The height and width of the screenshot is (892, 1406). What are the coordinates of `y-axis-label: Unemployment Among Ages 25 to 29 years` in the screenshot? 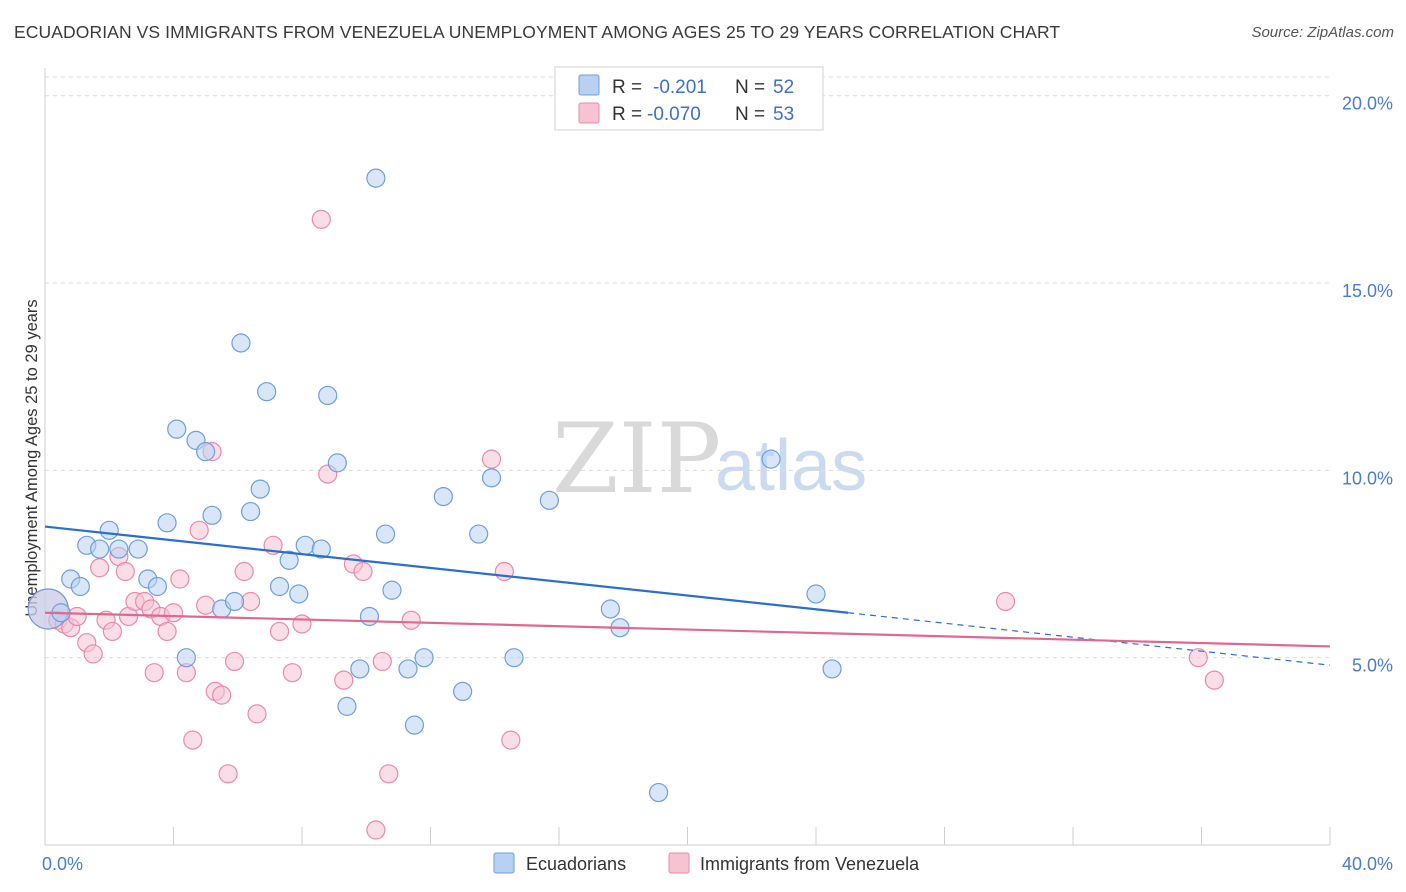 It's located at (32, 457).